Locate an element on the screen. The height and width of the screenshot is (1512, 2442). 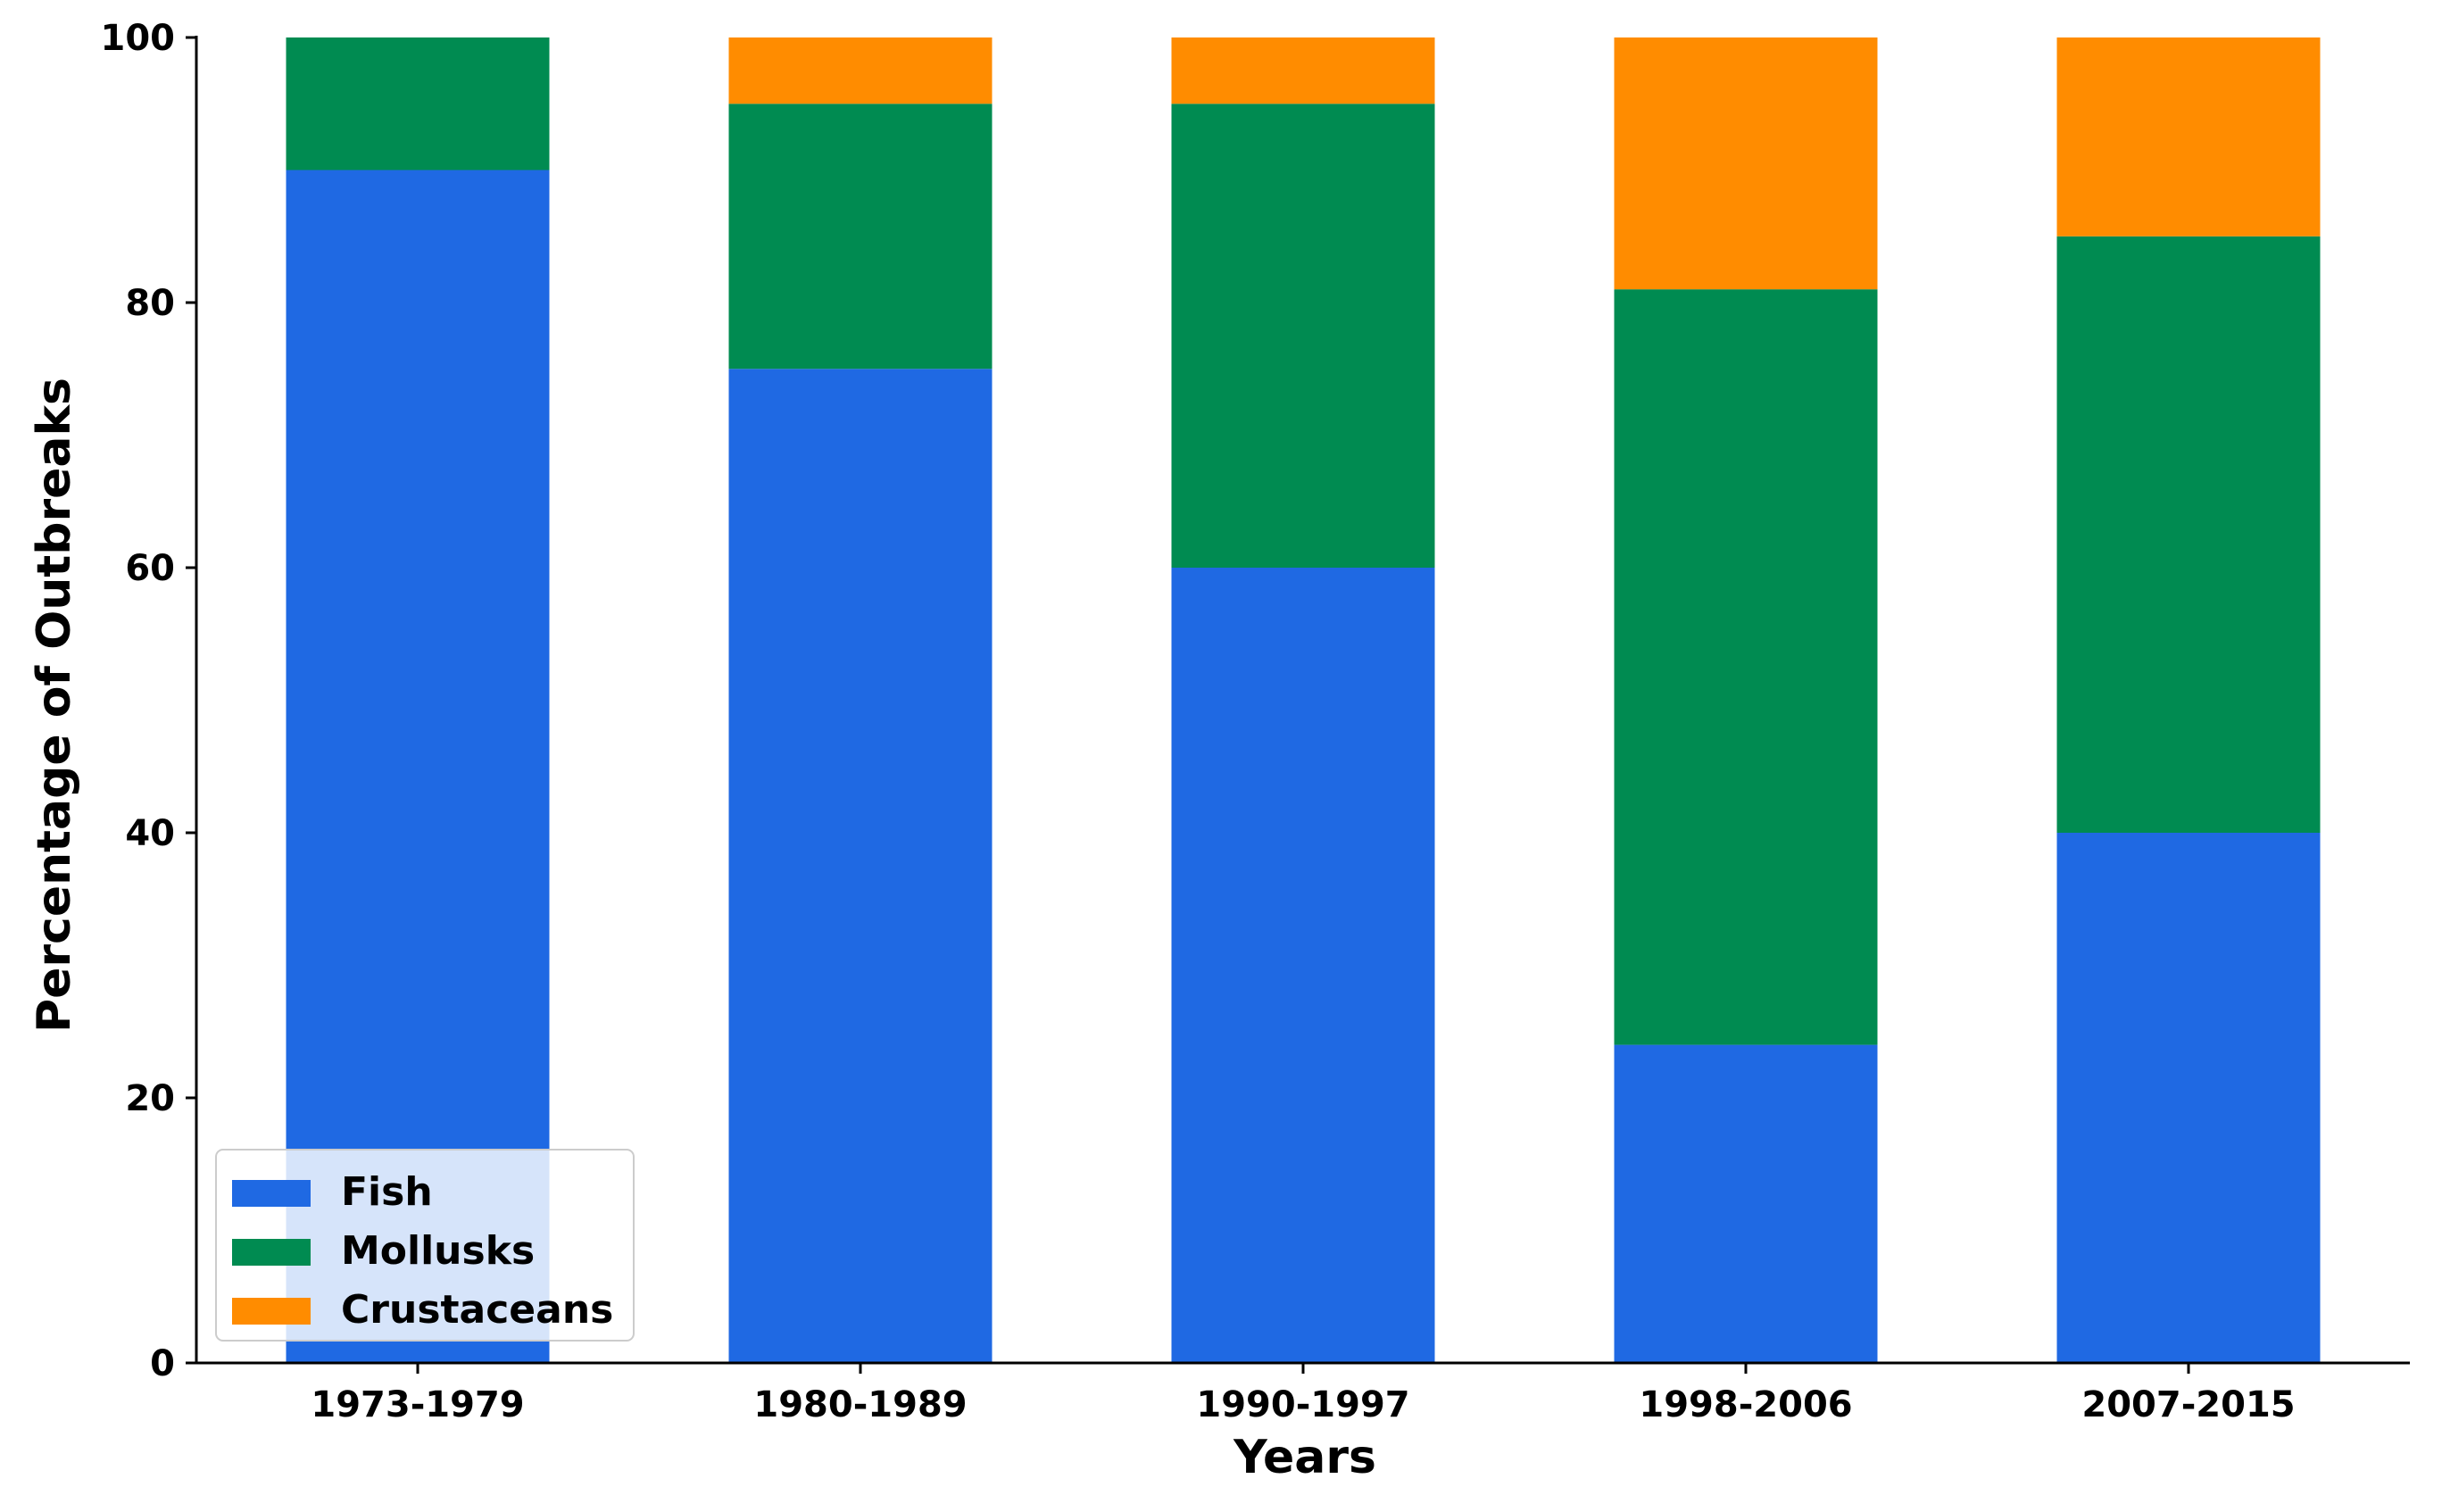
x-tick-label-2: 1990-1997 is located at coordinates (1302, 1404).